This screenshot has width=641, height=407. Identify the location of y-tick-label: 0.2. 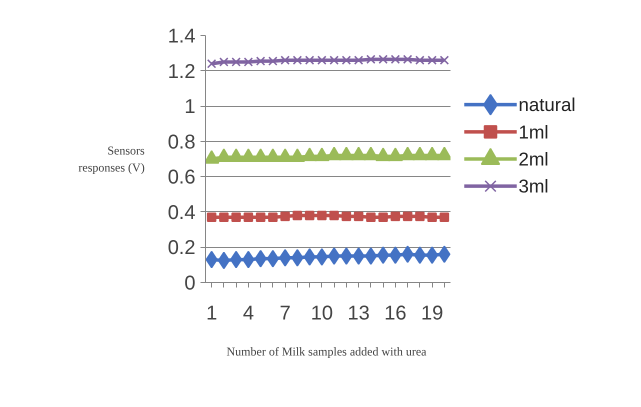
(182, 248).